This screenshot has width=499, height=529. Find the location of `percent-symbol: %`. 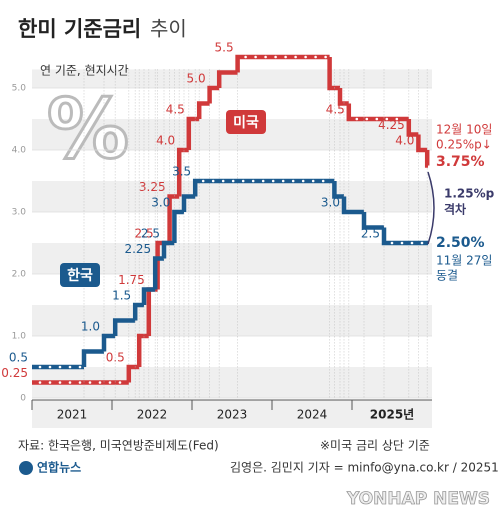

percent-symbol: % is located at coordinates (88, 129).